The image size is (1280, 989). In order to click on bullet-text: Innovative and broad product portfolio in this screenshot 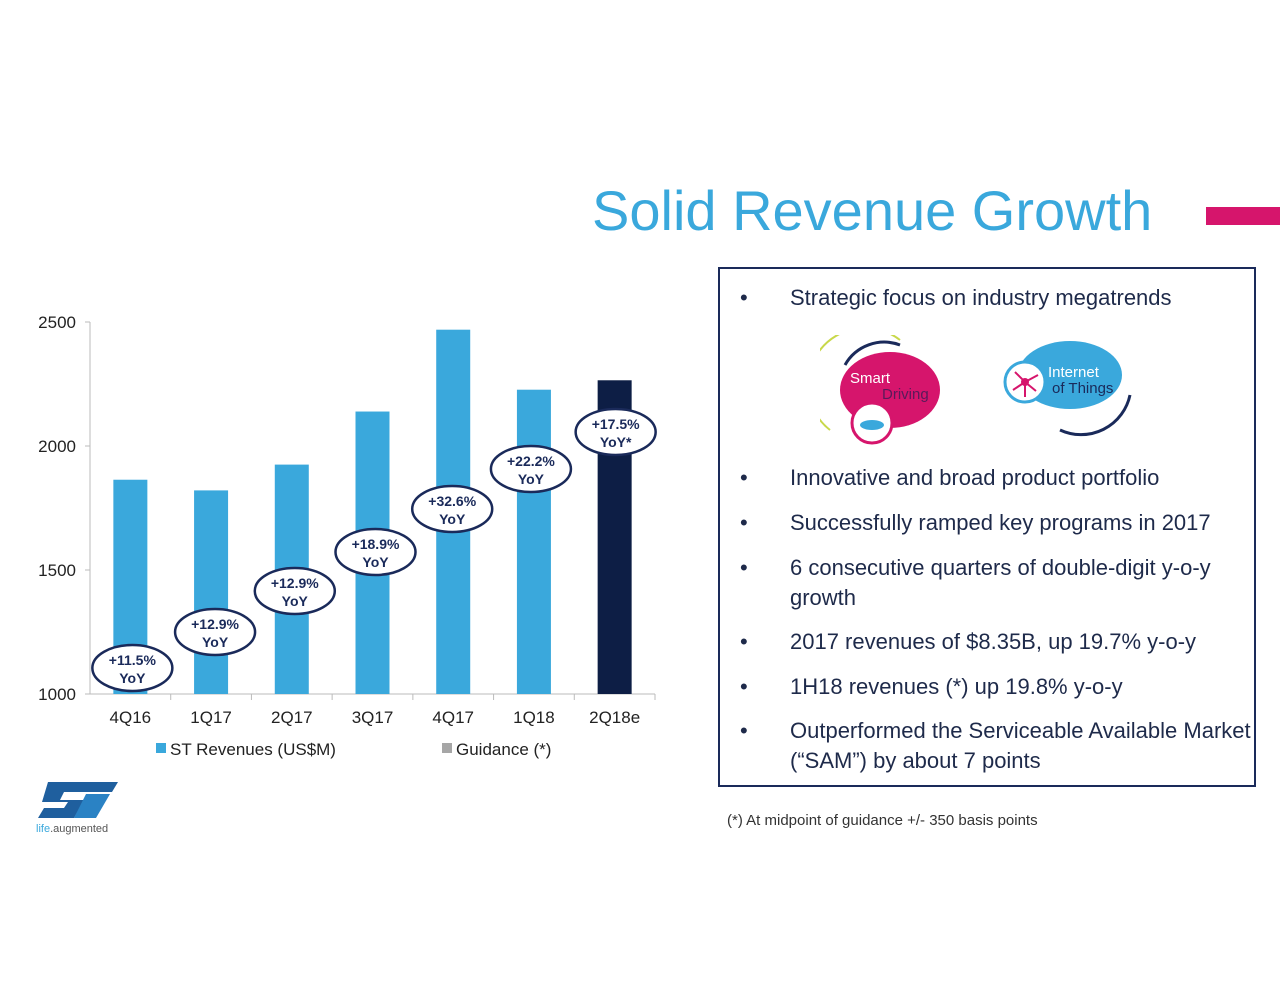, I will do `click(975, 477)`.